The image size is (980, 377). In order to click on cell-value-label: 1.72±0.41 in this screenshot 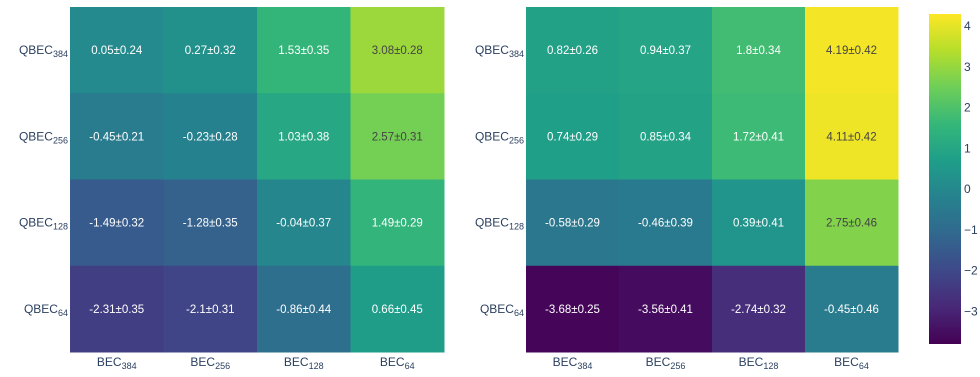, I will do `click(758, 137)`.